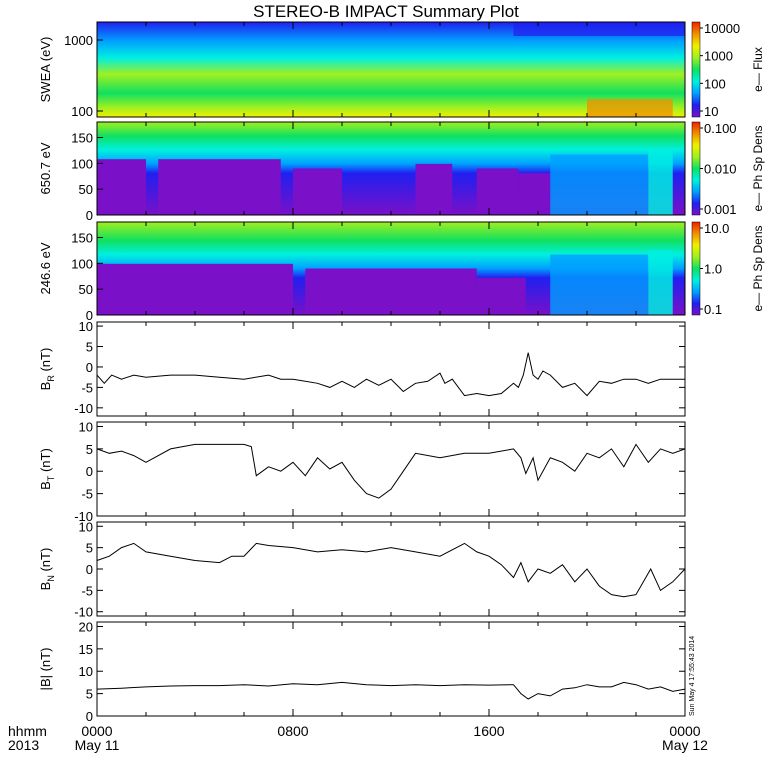  Describe the element at coordinates (685, 745) in the screenshot. I see `x-tick-date-label: May 12` at that location.